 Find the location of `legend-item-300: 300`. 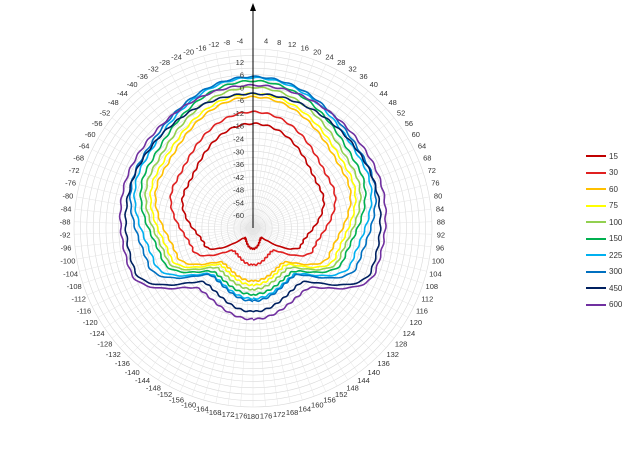

legend-item-300: 300 is located at coordinates (609, 272).